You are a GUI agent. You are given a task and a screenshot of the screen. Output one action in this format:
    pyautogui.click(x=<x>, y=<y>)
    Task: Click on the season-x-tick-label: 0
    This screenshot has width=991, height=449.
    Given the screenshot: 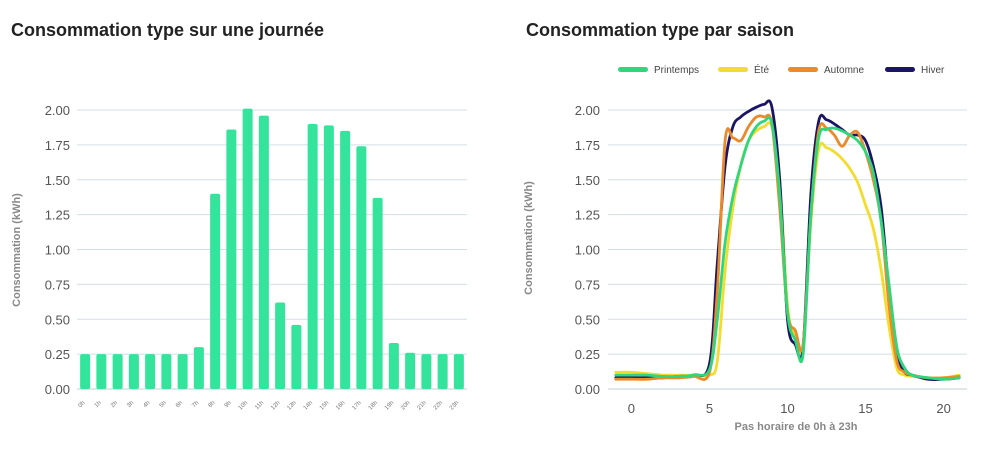 What is the action you would take?
    pyautogui.click(x=631, y=408)
    